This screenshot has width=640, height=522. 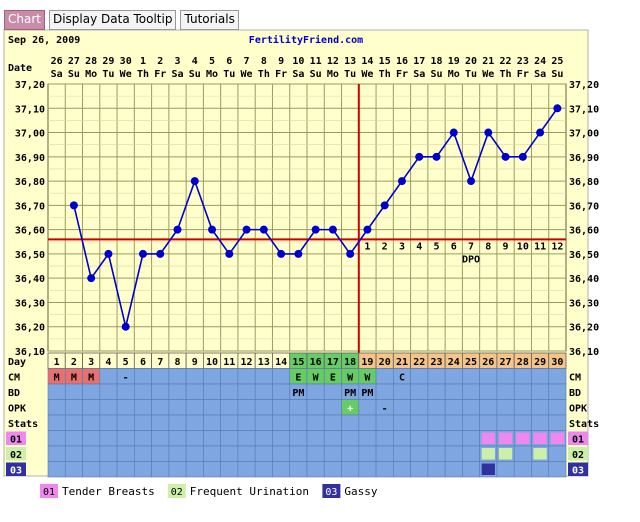 I want to click on day-number: 12, so click(x=247, y=362).